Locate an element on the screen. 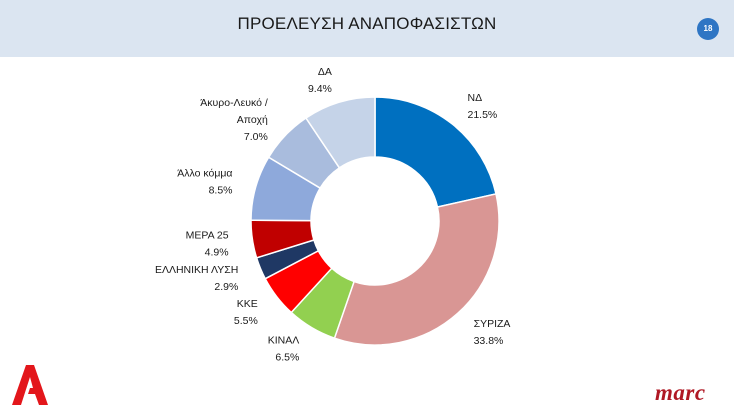 The height and width of the screenshot is (413, 734). slice-label-0: ΝΔ 21.5% is located at coordinates (483, 106).